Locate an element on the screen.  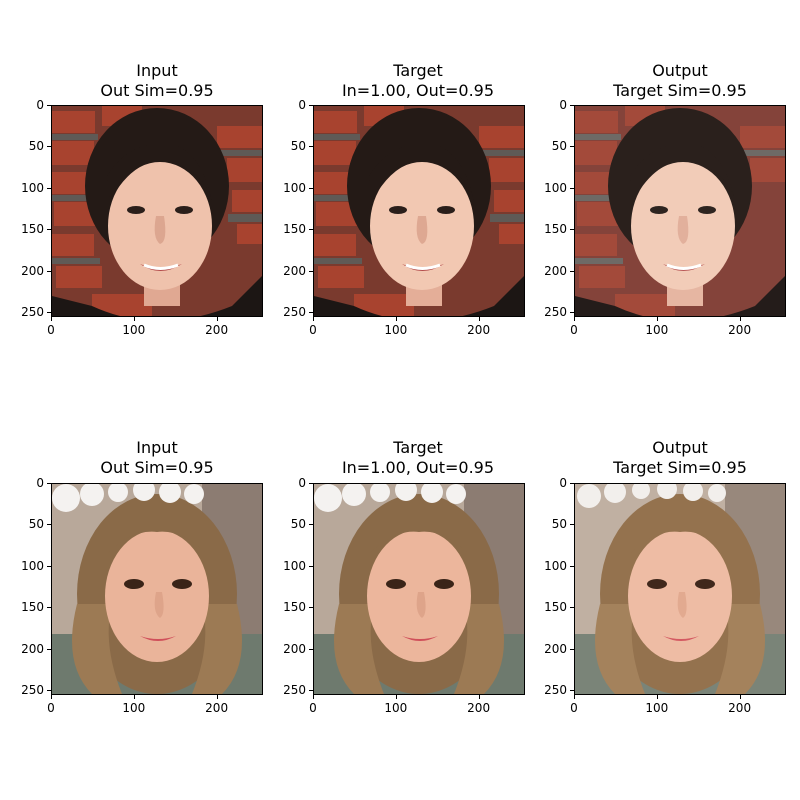
panel-title-output-2: Output Target Sim=0.95 is located at coordinates (680, 458).